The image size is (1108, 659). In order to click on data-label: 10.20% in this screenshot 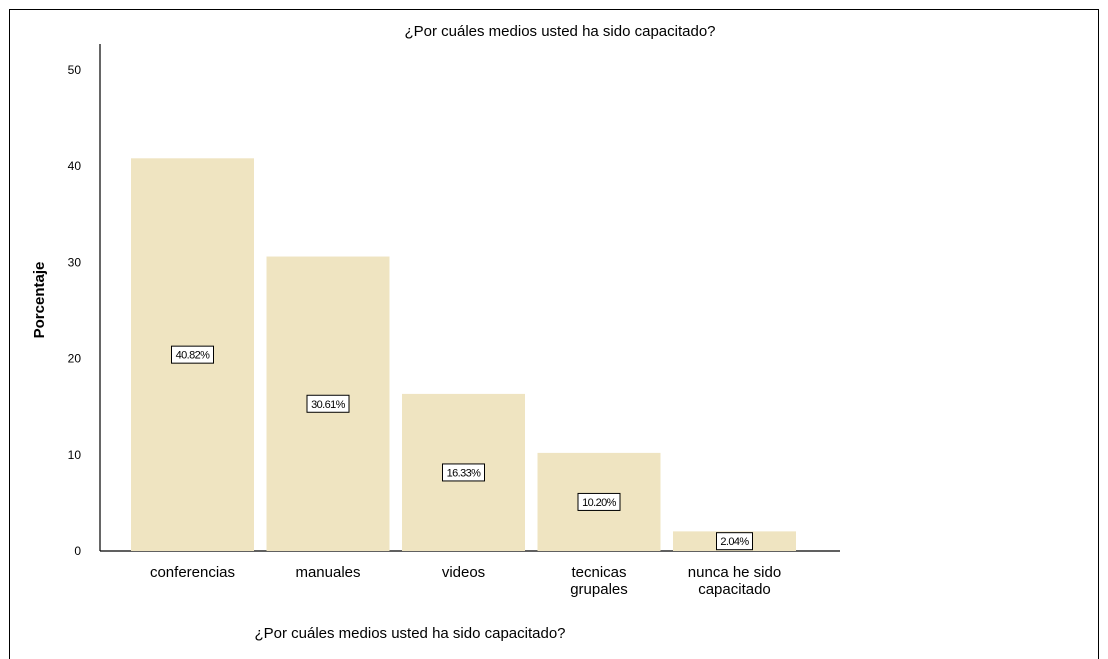, I will do `click(599, 503)`.